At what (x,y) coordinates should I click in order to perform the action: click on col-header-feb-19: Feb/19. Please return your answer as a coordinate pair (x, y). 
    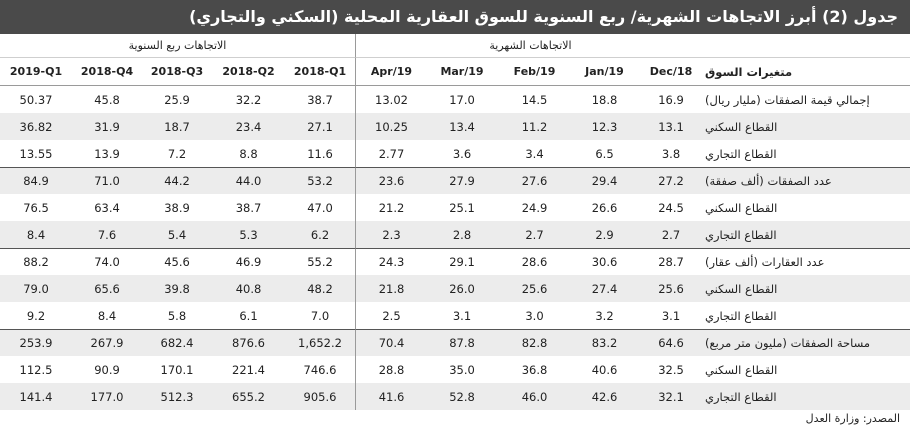
    Looking at the image, I should click on (534, 72).